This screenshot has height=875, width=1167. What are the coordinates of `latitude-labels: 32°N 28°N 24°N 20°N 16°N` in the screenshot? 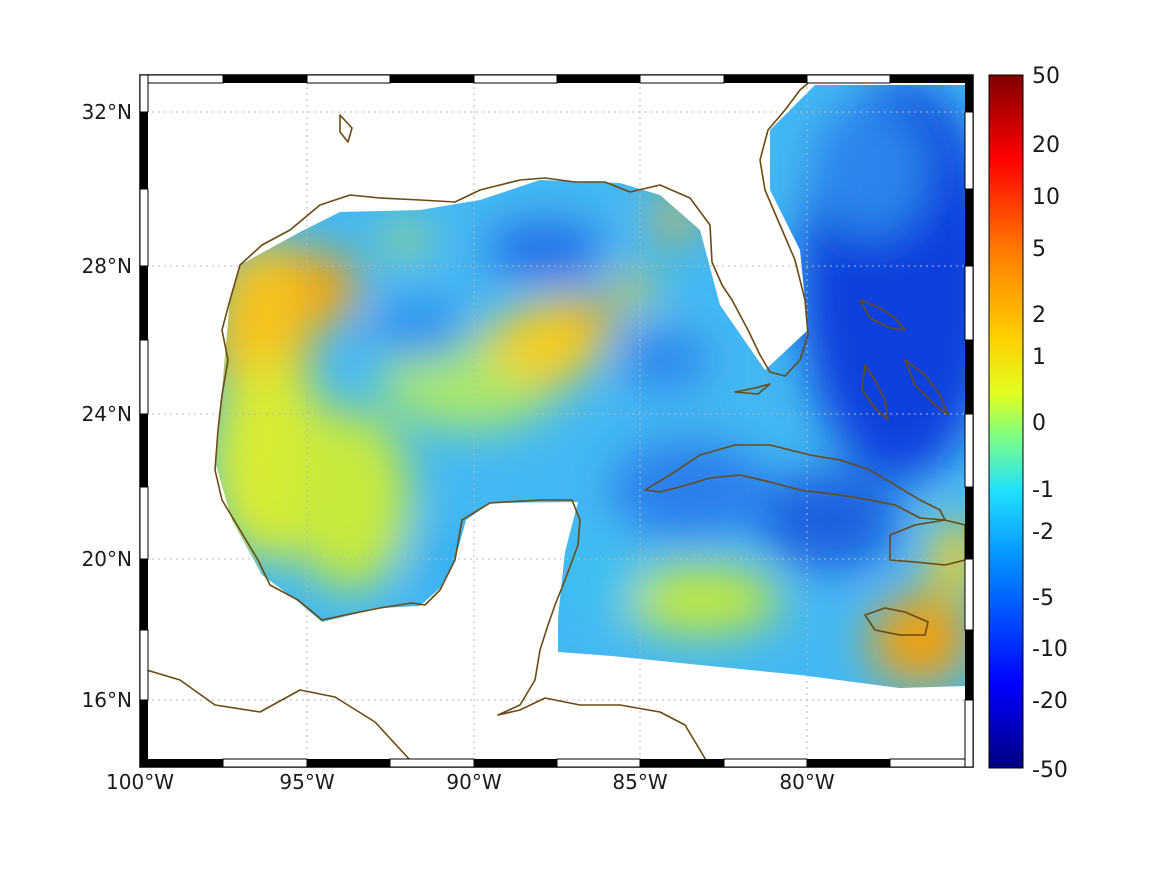 It's located at (107, 406).